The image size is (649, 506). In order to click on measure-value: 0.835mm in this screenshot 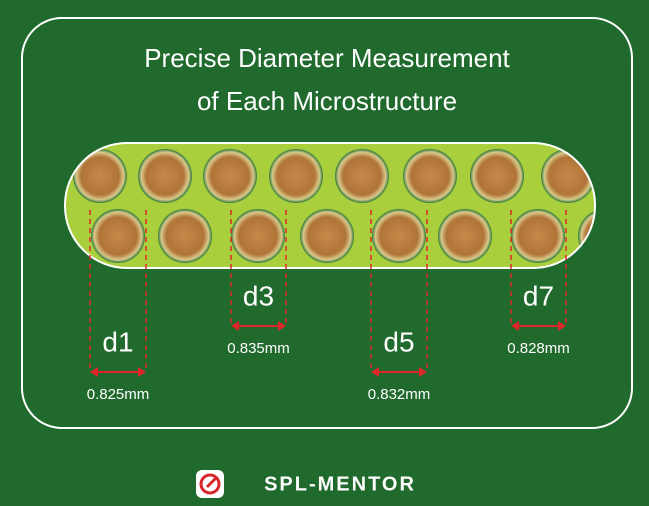, I will do `click(258, 348)`.